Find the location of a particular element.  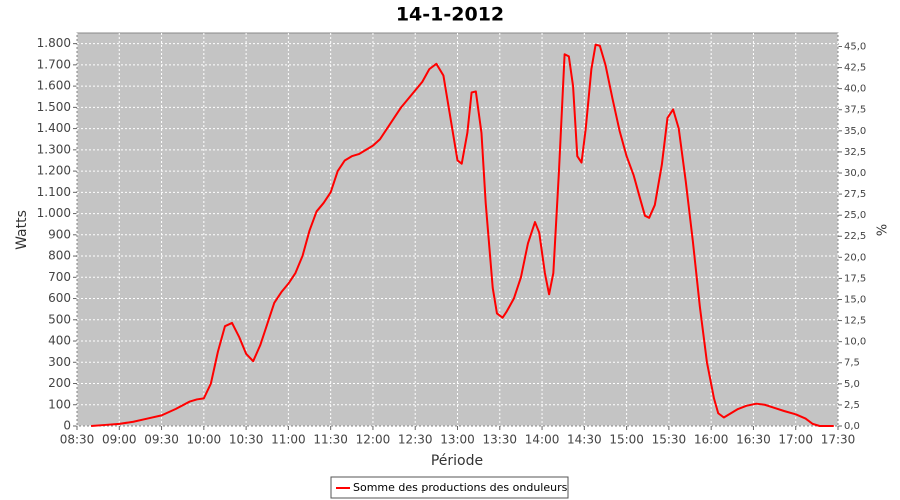

y-tick-label: 1.400 is located at coordinates (54, 128).